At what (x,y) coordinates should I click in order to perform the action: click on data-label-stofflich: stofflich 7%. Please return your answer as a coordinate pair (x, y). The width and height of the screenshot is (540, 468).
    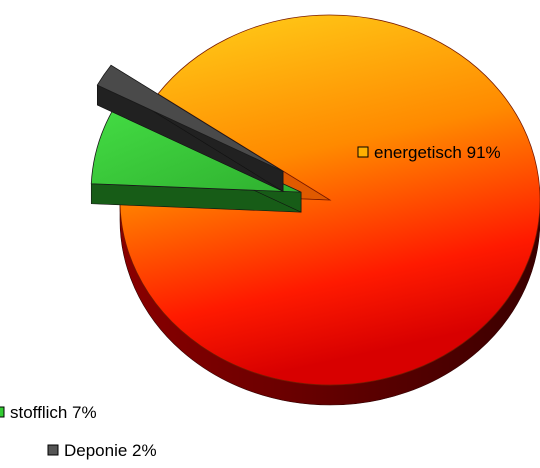
    Looking at the image, I should click on (48, 412).